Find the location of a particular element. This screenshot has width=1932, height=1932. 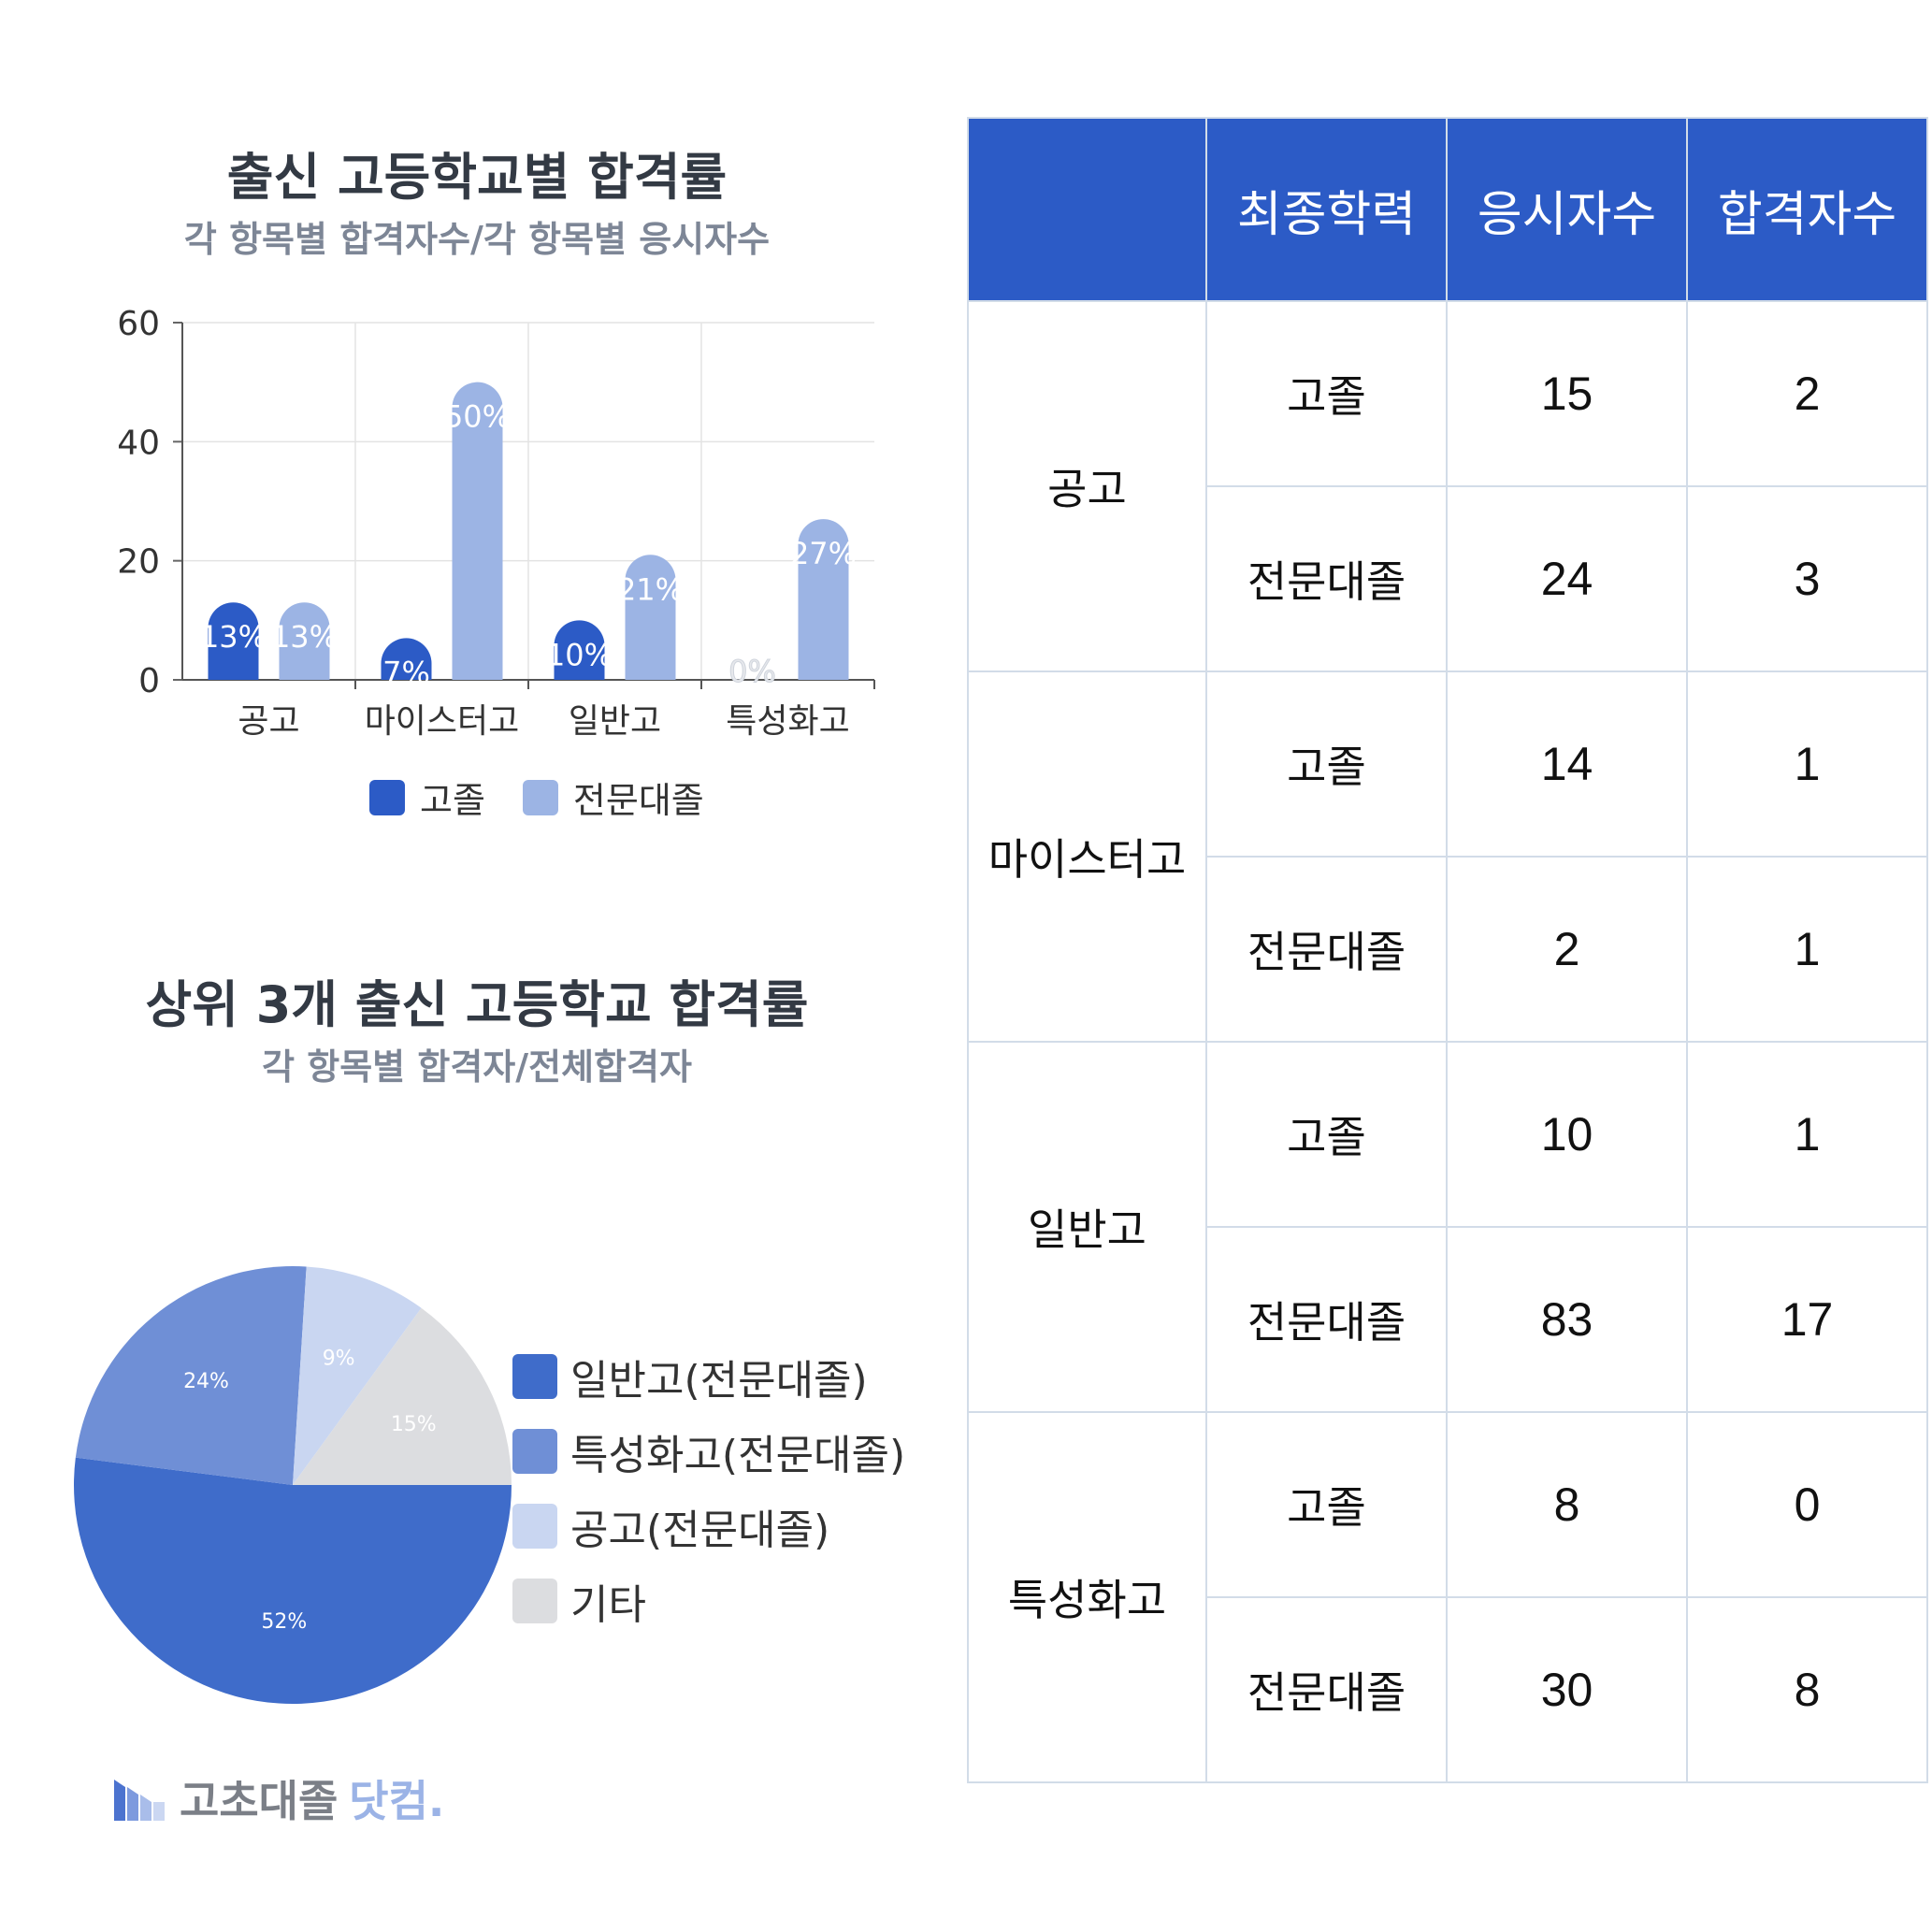

pie-chart: 52% 24% 9% 15% is located at coordinates (293, 1485).